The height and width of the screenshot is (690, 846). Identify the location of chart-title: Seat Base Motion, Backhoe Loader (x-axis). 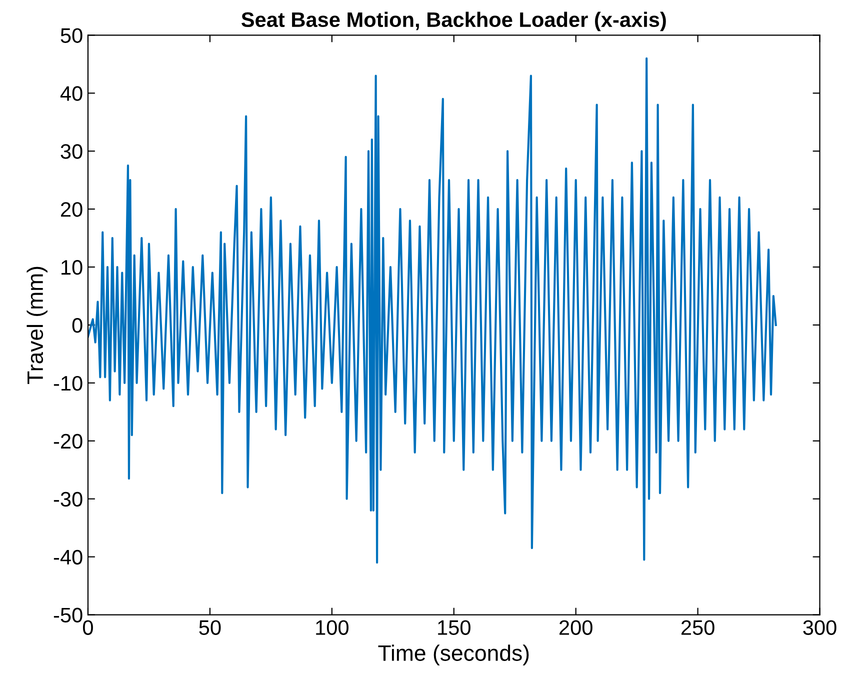
(453, 22).